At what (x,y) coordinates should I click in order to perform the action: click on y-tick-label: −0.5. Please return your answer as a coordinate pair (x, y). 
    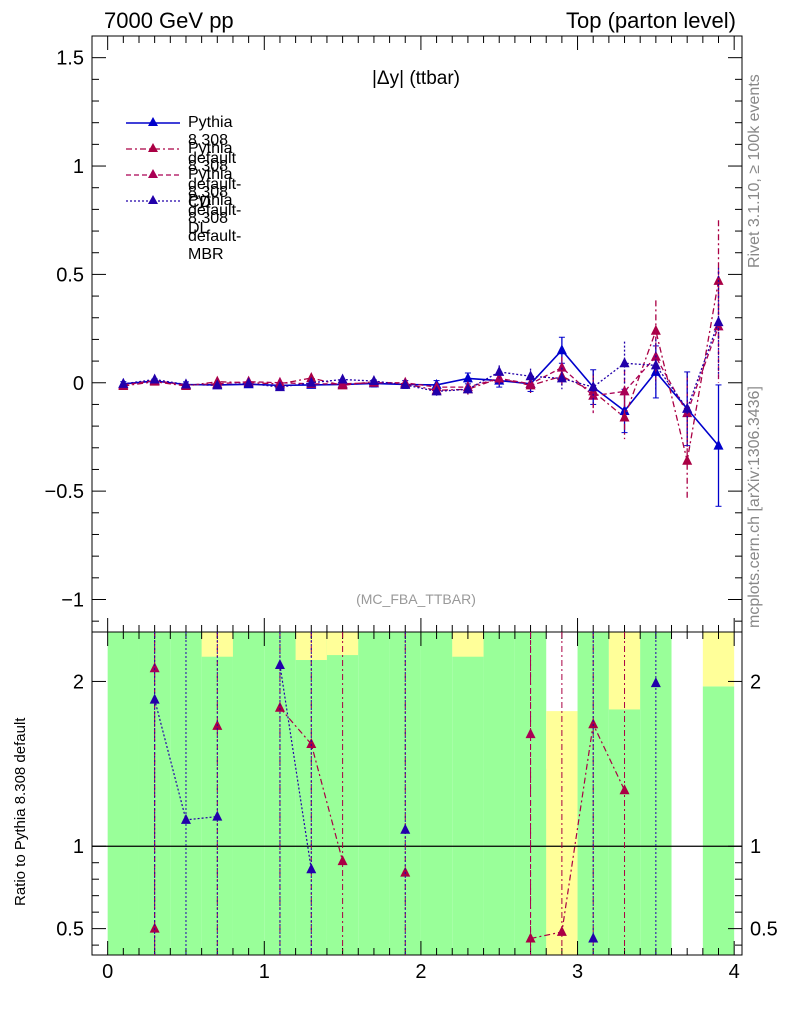
    Looking at the image, I should click on (64, 492).